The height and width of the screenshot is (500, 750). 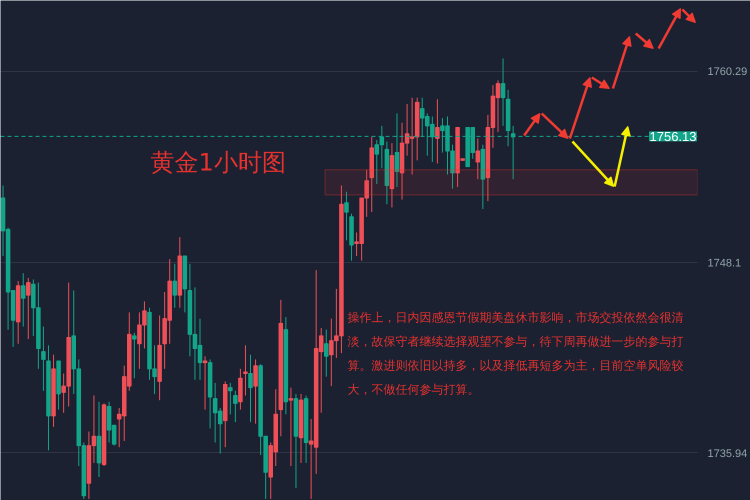 I want to click on y-tick-label: 1748.1, so click(x=725, y=263).